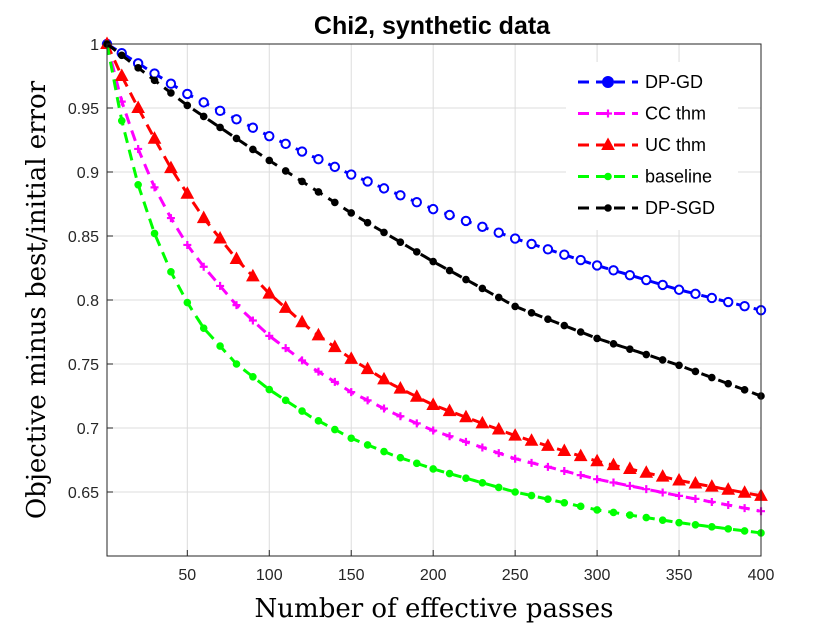 The image size is (840, 630). Describe the element at coordinates (678, 177) in the screenshot. I see `legend-label-baseline: baseline` at that location.